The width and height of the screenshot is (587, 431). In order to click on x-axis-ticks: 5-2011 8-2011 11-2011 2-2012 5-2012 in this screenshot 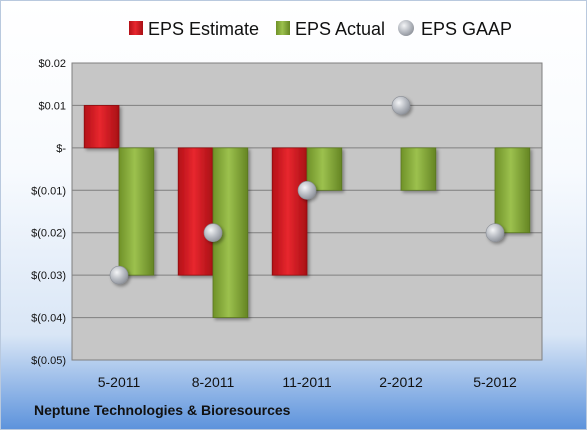, I will do `click(307, 382)`.